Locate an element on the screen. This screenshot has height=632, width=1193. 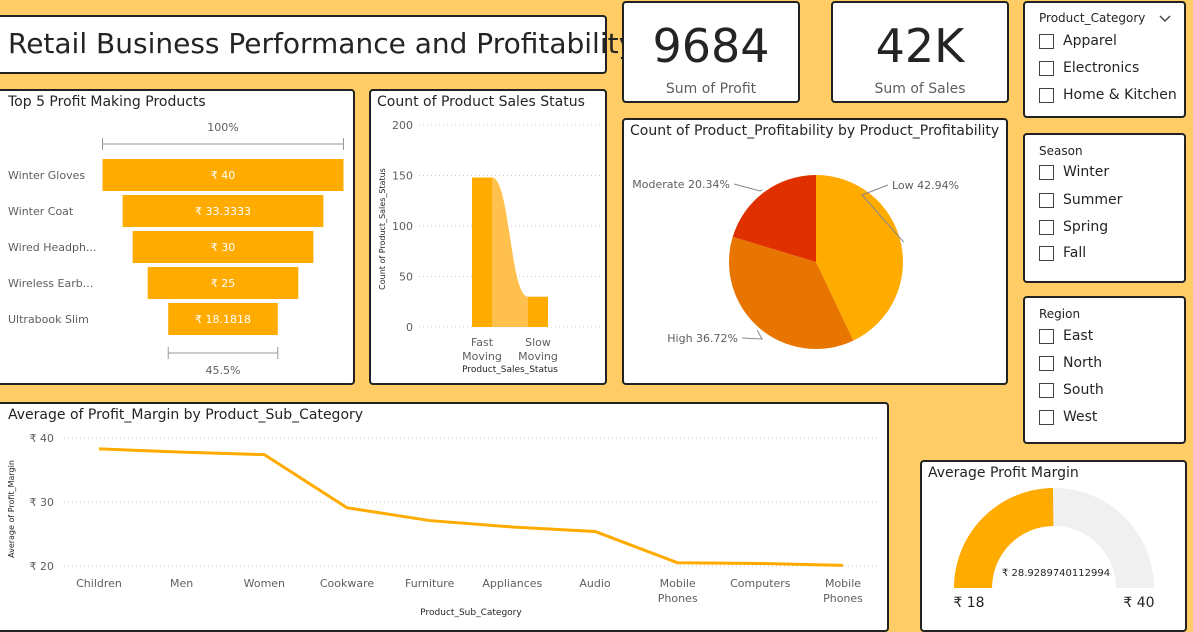
funnel-data-label: ₹ 18.1818 is located at coordinates (223, 319).